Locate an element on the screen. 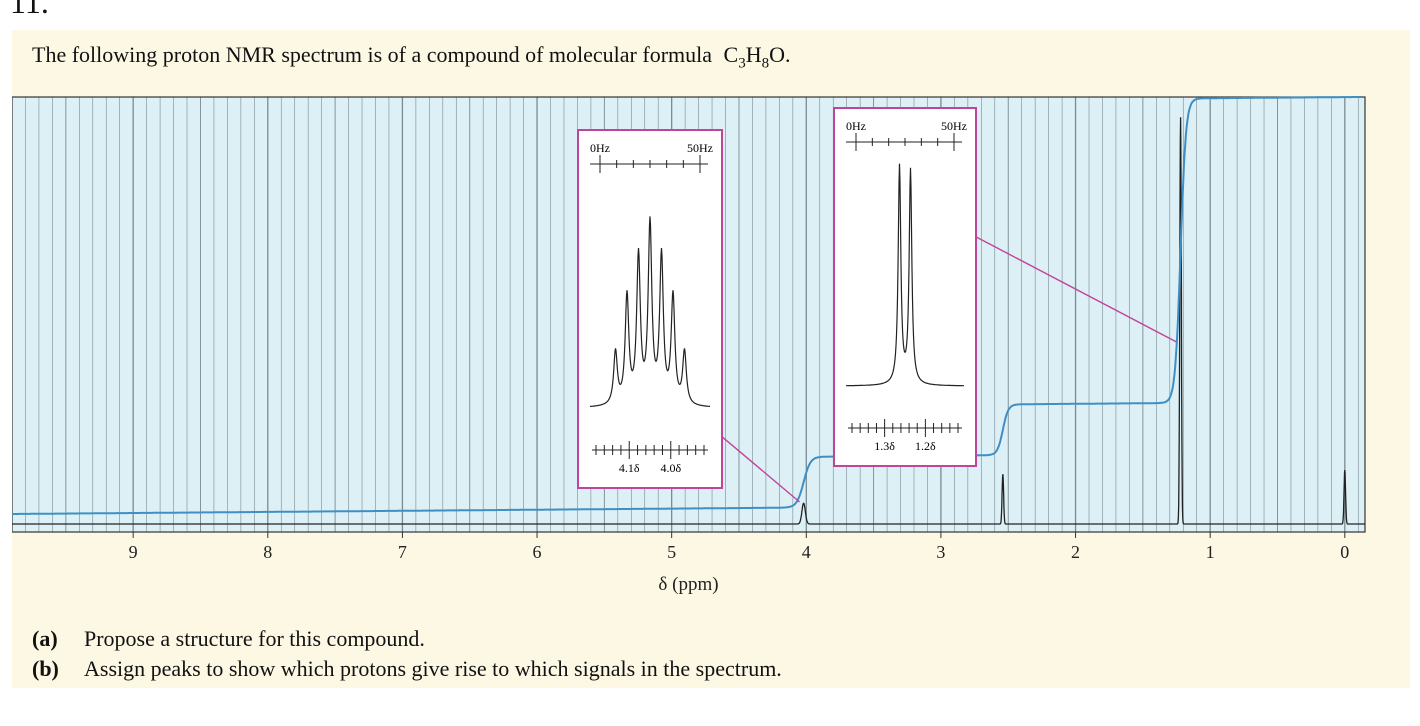 The image size is (1420, 726). x-tick-label: 1 is located at coordinates (1210, 552).